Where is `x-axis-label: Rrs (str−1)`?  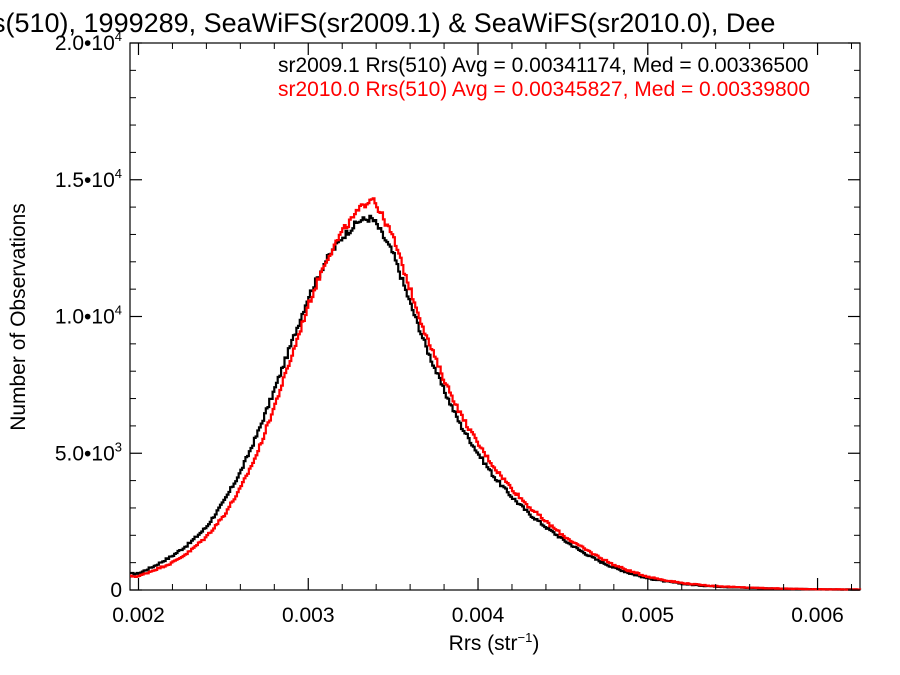
x-axis-label: Rrs (str−1) is located at coordinates (494, 642).